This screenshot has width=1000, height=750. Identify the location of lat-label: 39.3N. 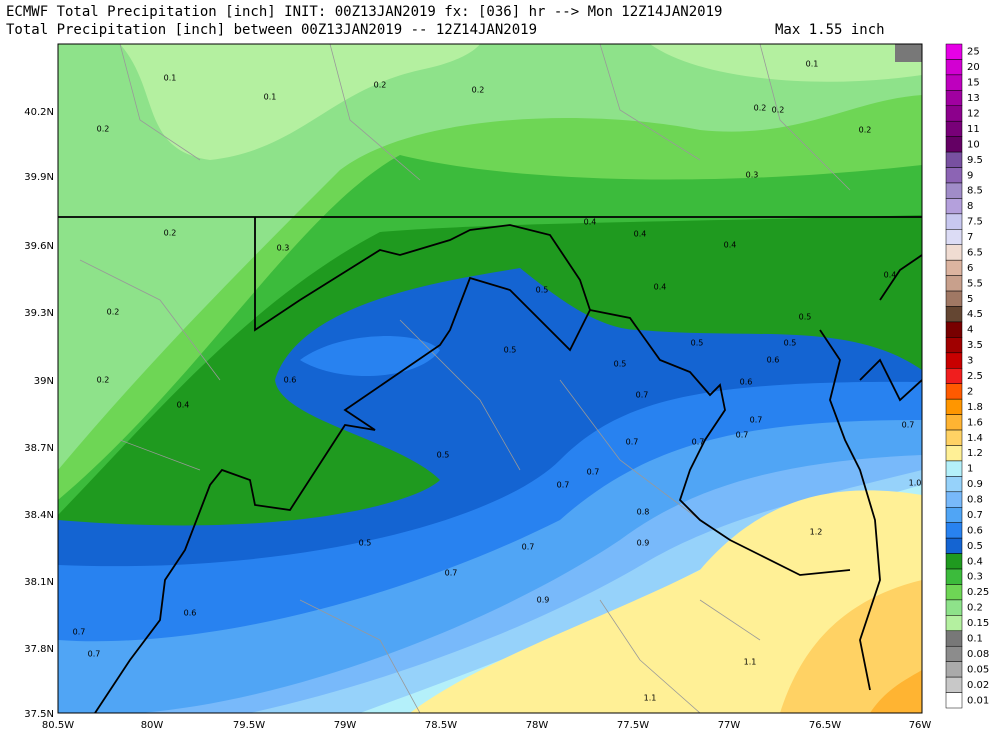
(39, 313).